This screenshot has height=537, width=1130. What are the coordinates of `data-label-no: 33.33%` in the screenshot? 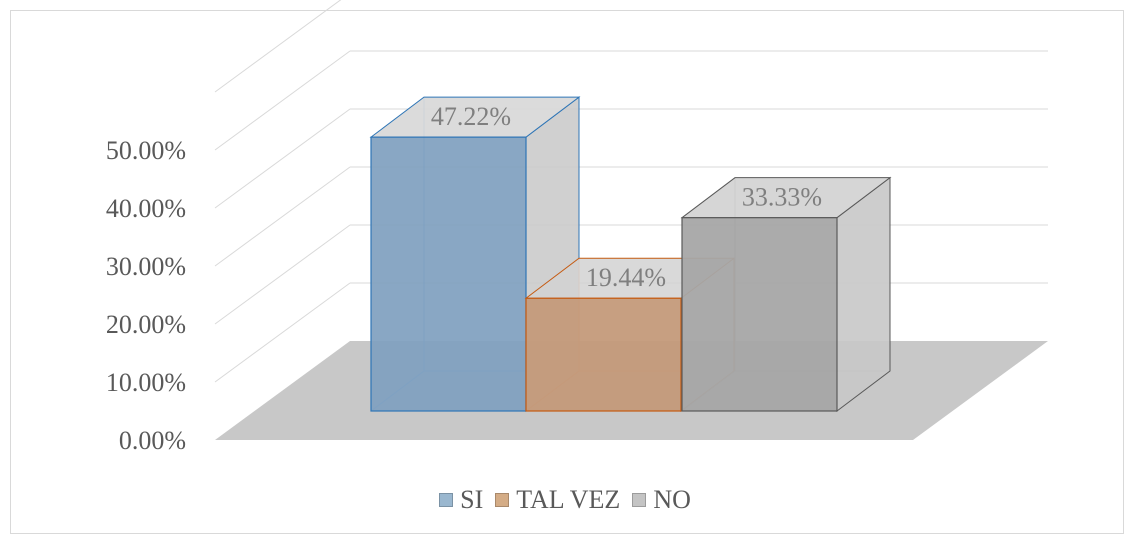 It's located at (782, 197).